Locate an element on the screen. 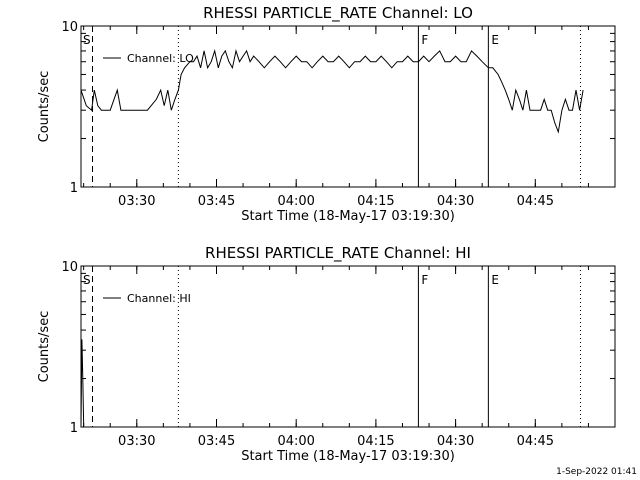  legend-label: Channel: LO is located at coordinates (160, 58).